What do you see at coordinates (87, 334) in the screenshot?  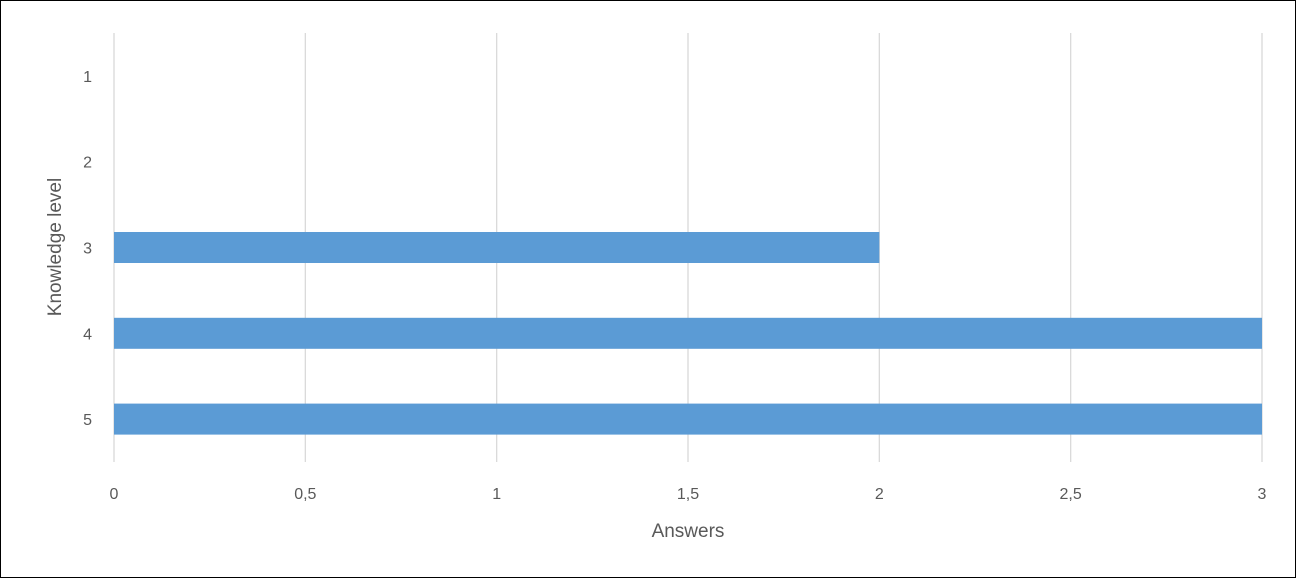 I see `y-tick-label: 4` at bounding box center [87, 334].